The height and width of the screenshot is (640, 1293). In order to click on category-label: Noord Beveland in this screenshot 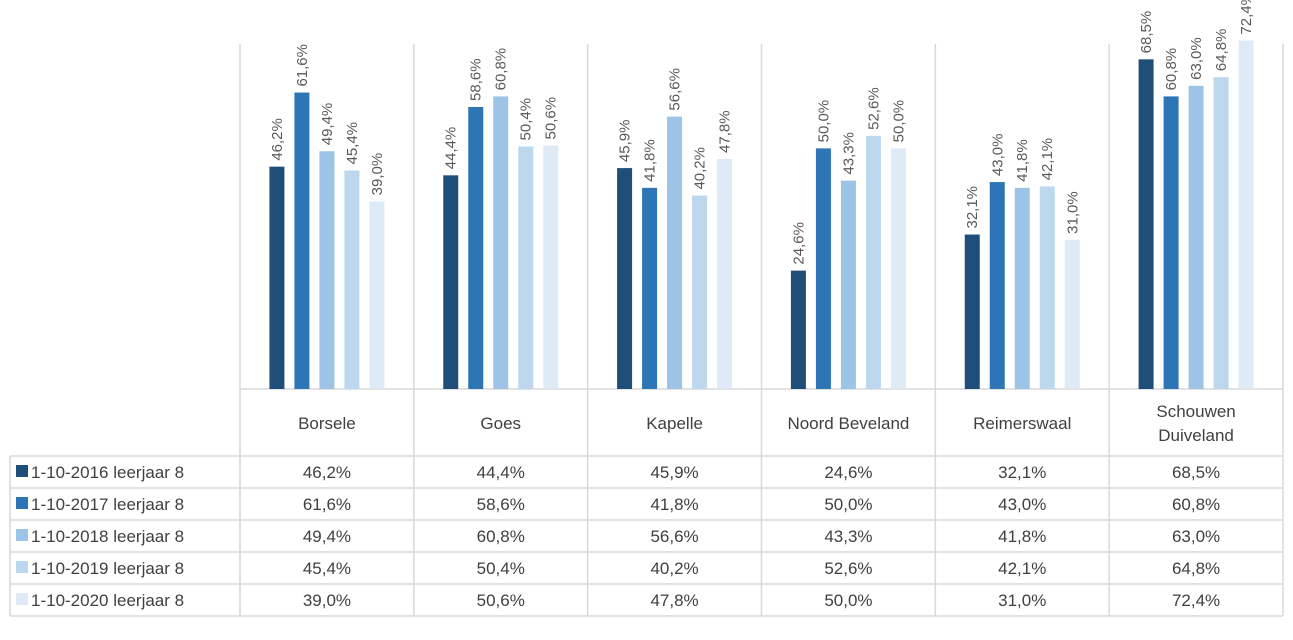, I will do `click(848, 423)`.